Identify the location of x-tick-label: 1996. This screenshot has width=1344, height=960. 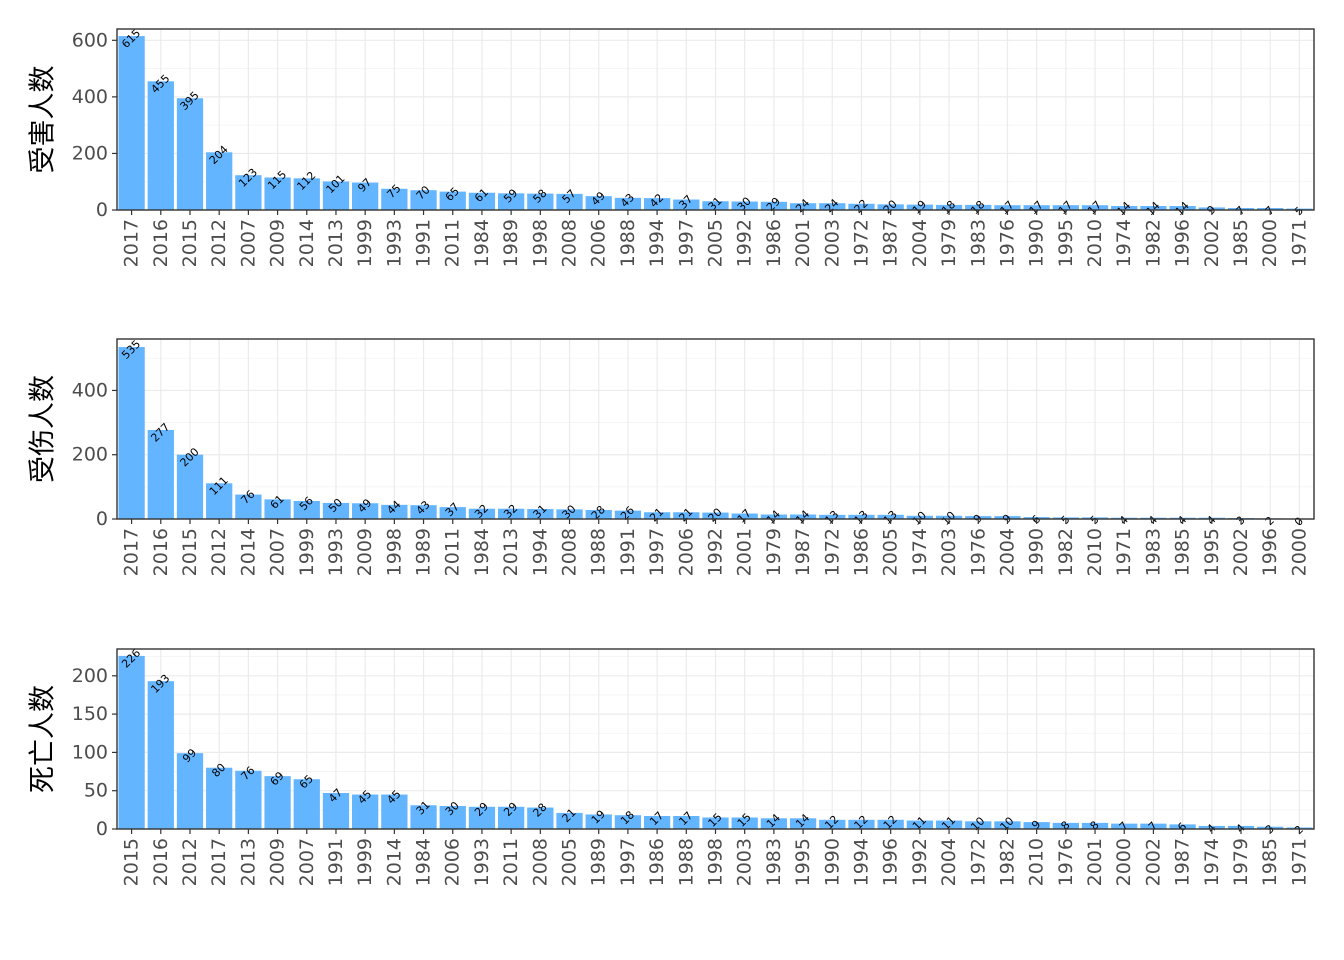
(1183, 243).